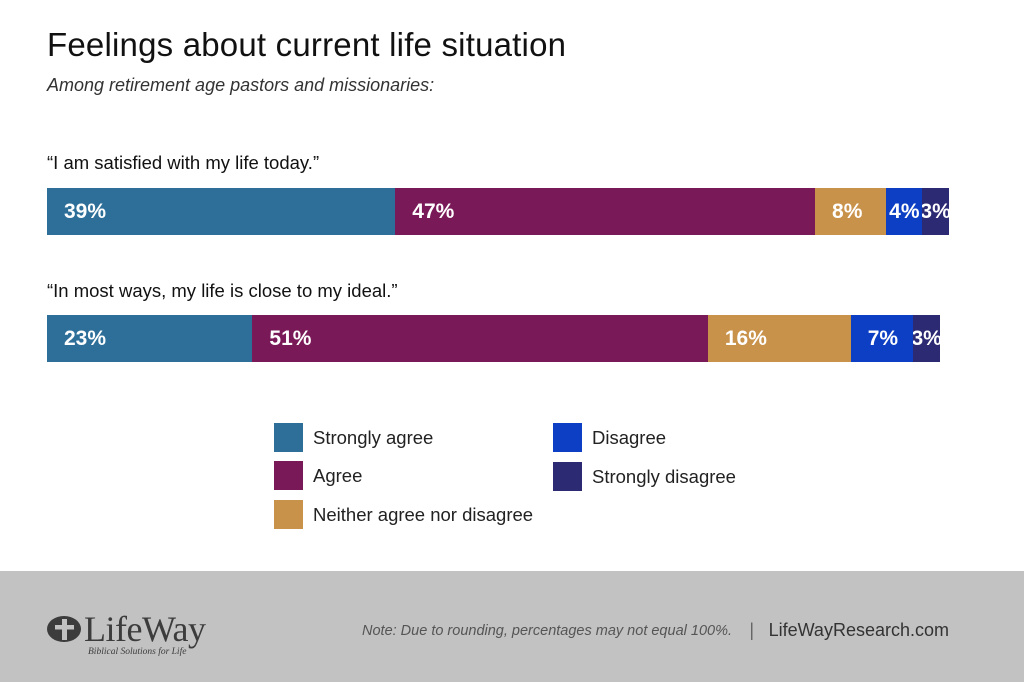 Image resolution: width=1024 pixels, height=682 pixels. Describe the element at coordinates (221, 211) in the screenshot. I see `bar-segment-strongly-agree: 39%` at that location.